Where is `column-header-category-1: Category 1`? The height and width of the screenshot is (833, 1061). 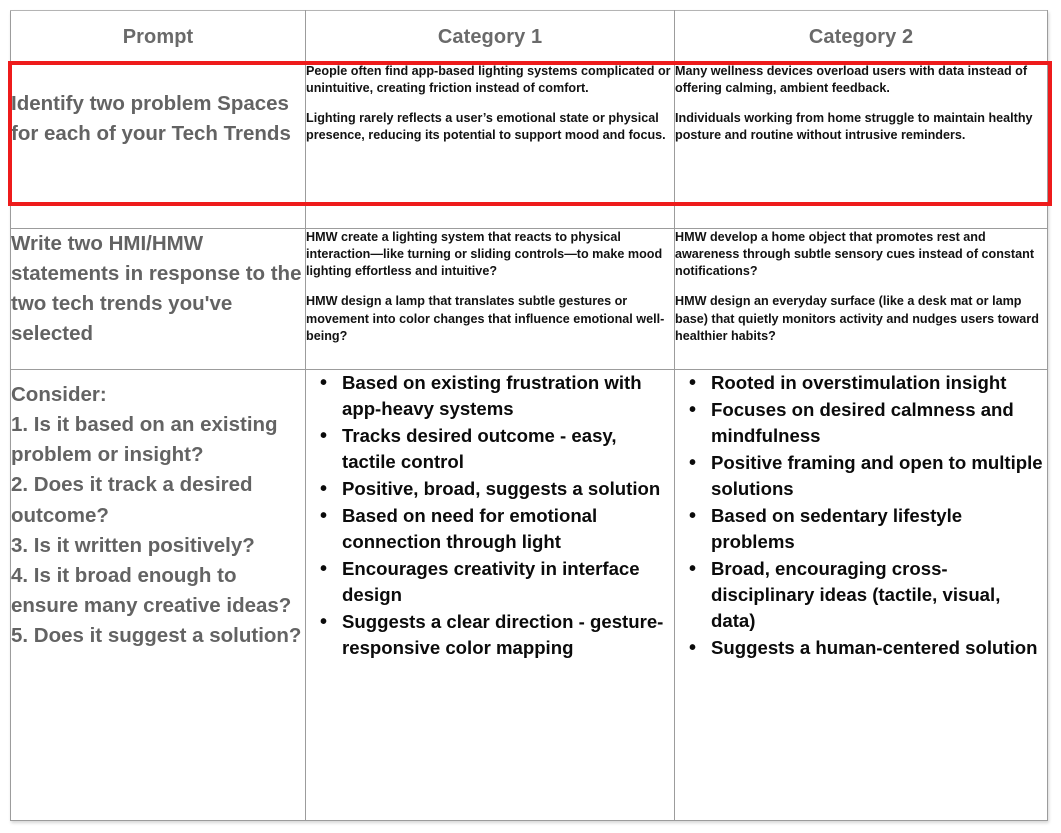
column-header-category-1: Category 1 is located at coordinates (490, 36).